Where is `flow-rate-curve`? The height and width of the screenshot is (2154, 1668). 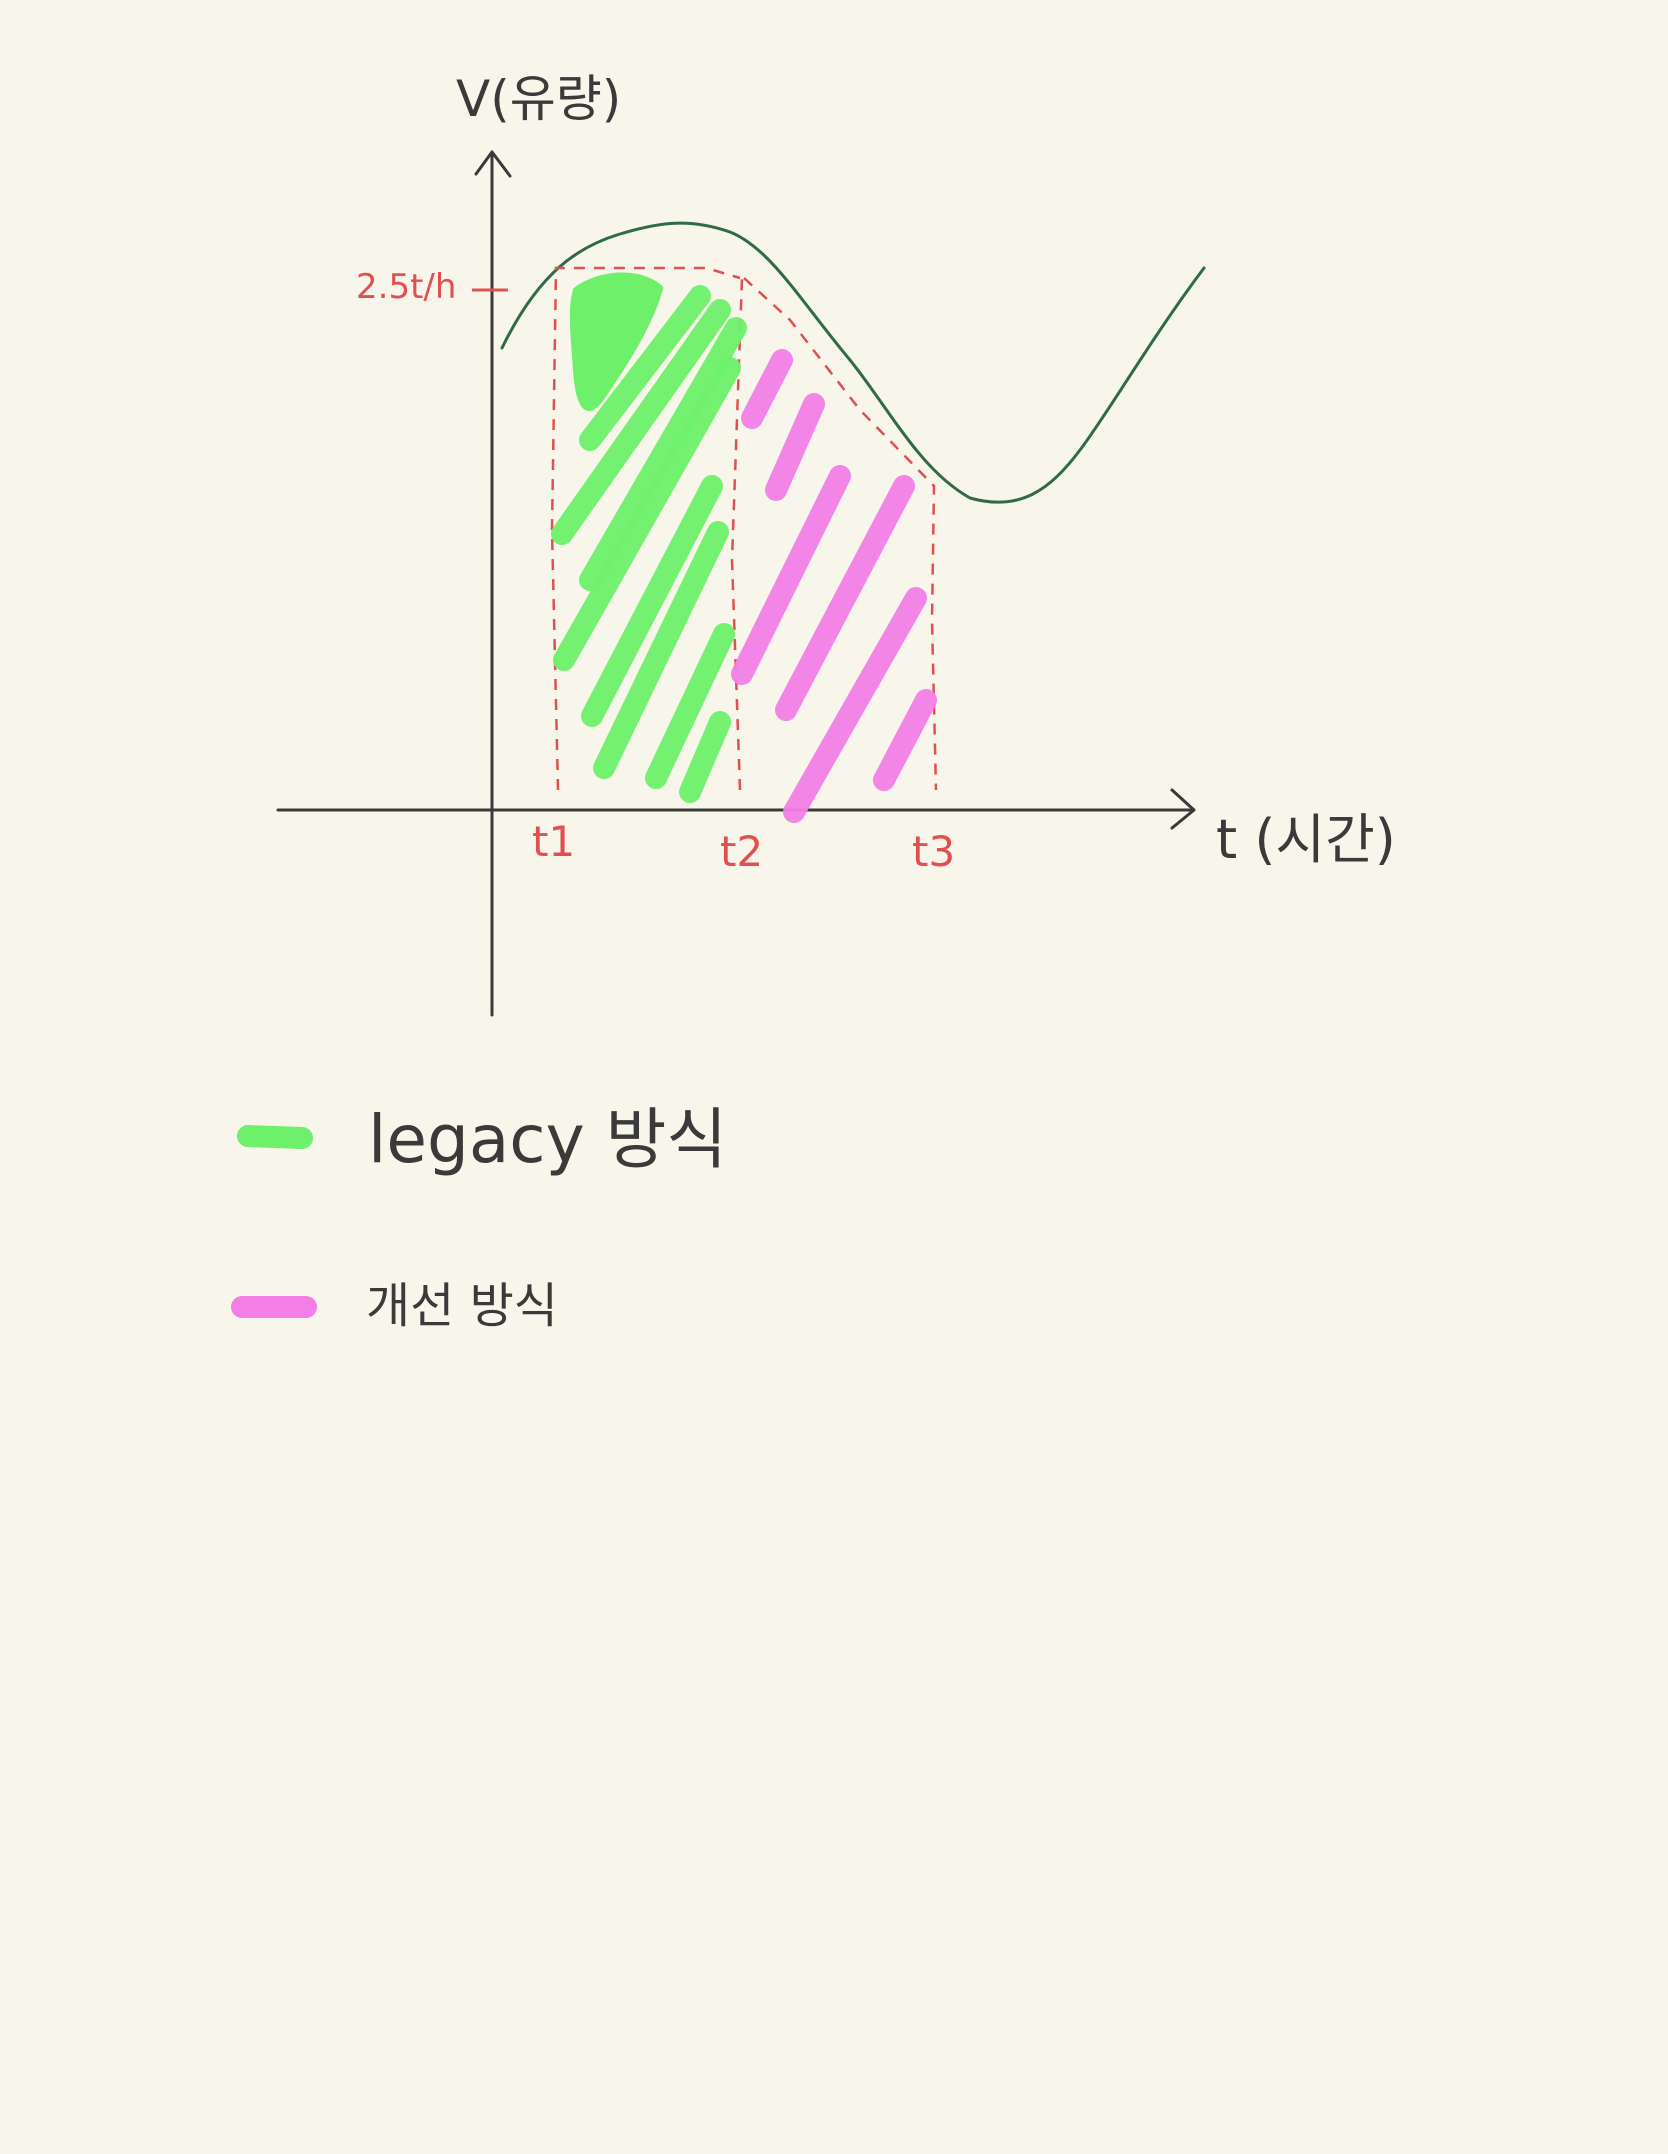
flow-rate-curve is located at coordinates (853, 362).